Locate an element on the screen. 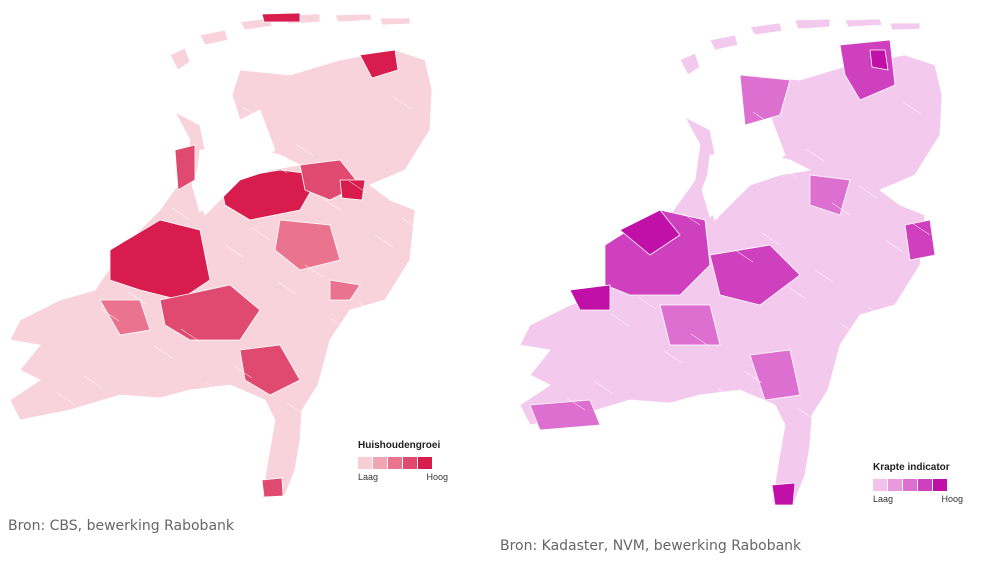 Image resolution: width=1000 pixels, height=567 pixels. legend-scarcity-indicator: Krapte indicator Laag Hoog is located at coordinates (918, 483).